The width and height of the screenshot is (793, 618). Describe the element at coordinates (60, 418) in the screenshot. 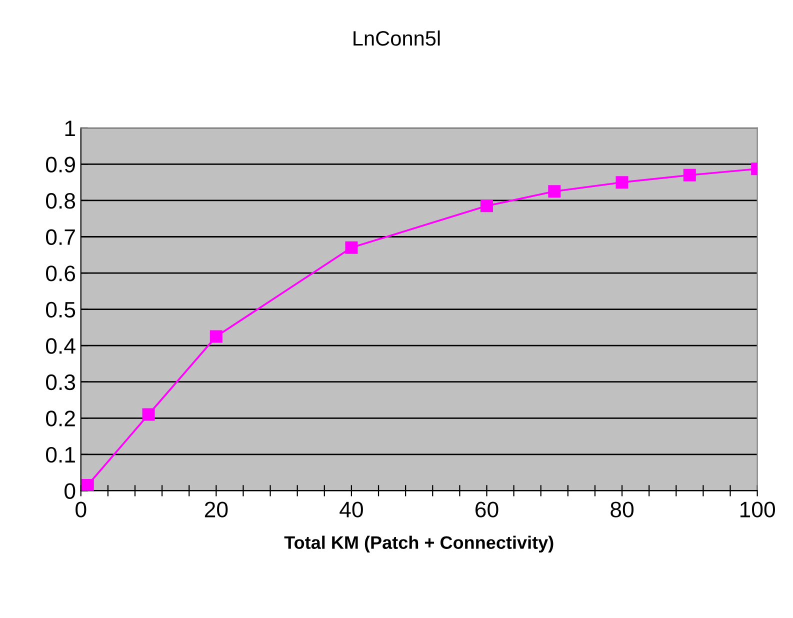

I see `y-tick-label: 0.2` at that location.